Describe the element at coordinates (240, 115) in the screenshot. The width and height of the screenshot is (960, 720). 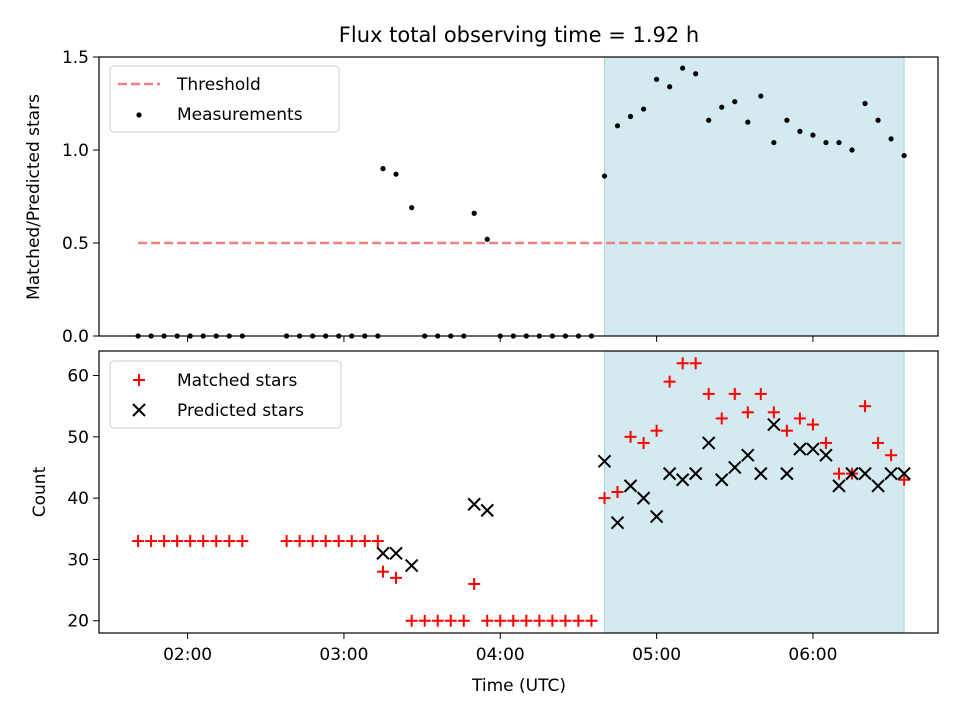
I see `legend-measurements-label: Measurements` at that location.